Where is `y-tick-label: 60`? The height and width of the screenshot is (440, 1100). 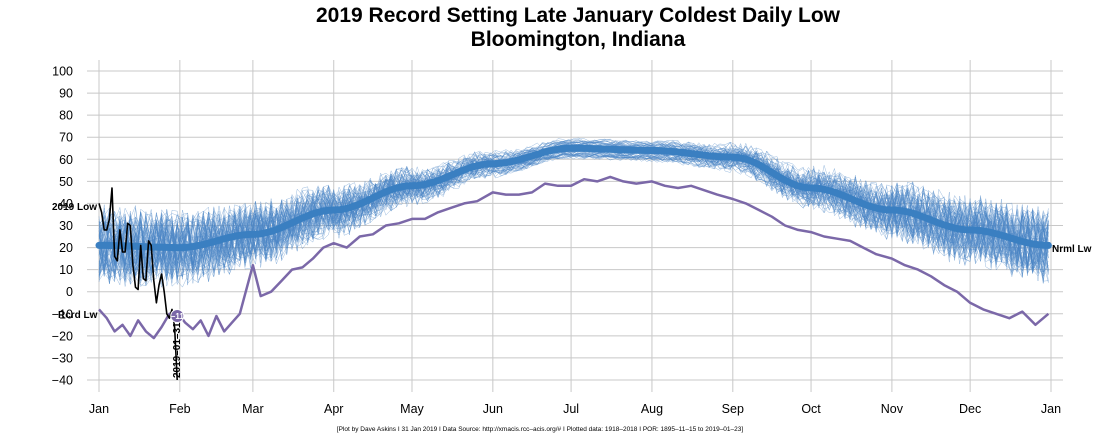 y-tick-label: 60 is located at coordinates (66, 160).